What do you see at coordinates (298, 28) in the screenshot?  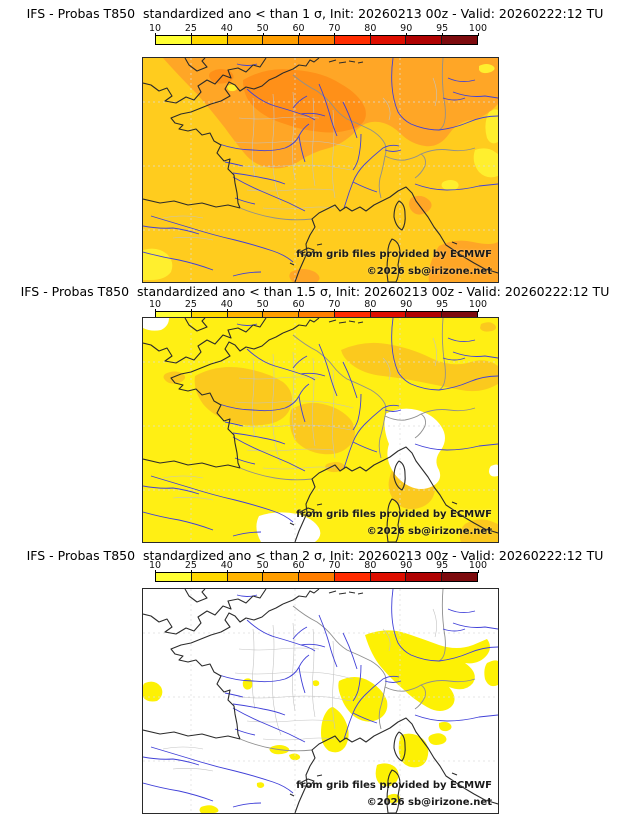 I see `colorbar-tick-label: 60` at bounding box center [298, 28].